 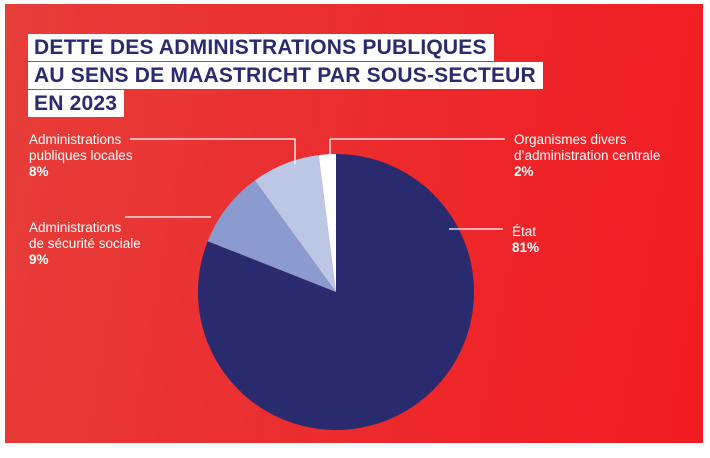 What do you see at coordinates (524, 171) in the screenshot?
I see `slice-value-label: 2%` at bounding box center [524, 171].